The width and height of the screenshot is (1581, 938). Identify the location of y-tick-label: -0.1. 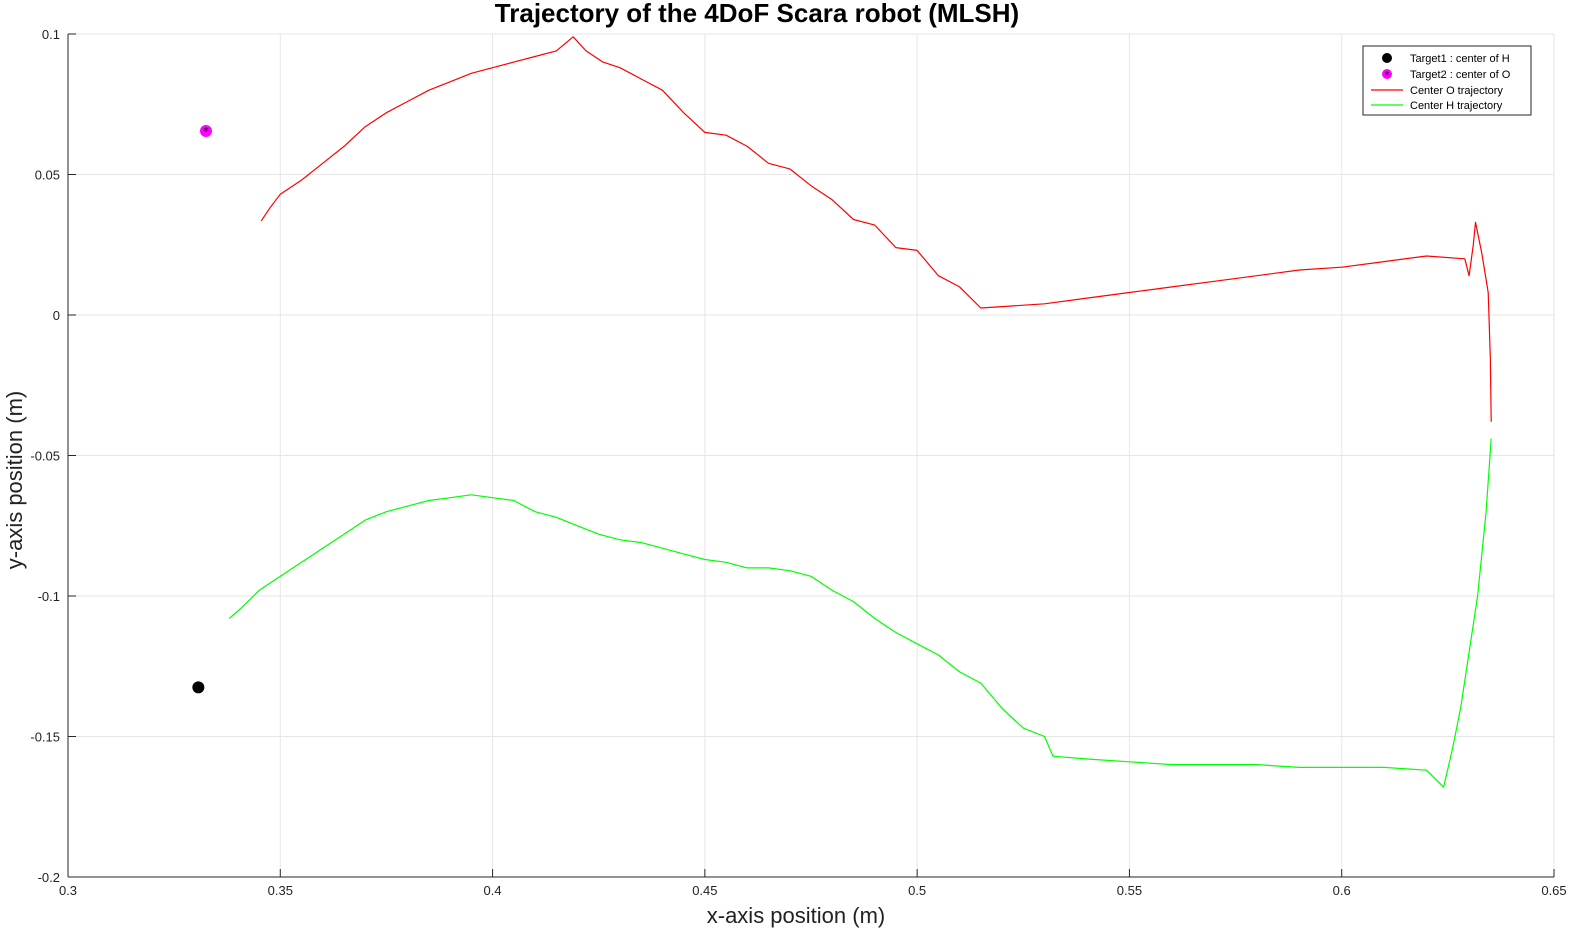
(49, 596).